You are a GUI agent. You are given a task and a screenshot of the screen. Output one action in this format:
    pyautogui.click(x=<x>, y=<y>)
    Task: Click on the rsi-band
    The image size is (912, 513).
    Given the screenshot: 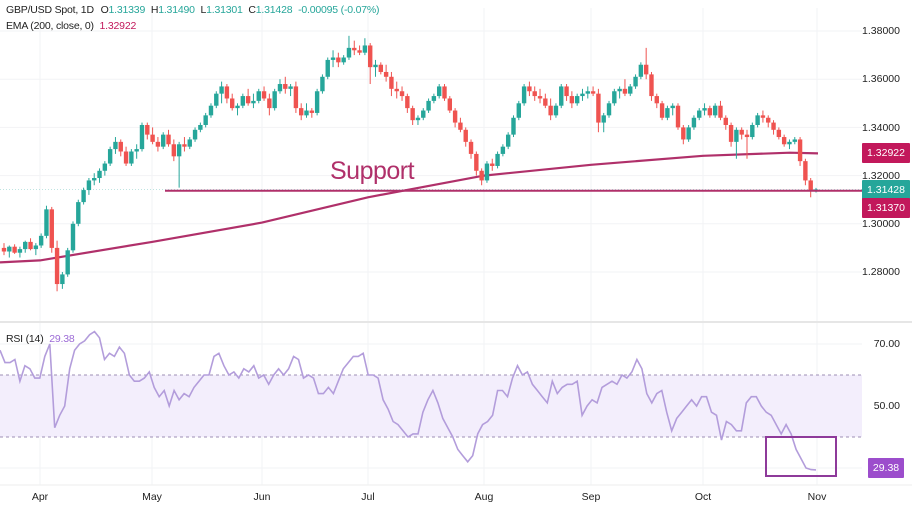 What is the action you would take?
    pyautogui.click(x=431, y=406)
    